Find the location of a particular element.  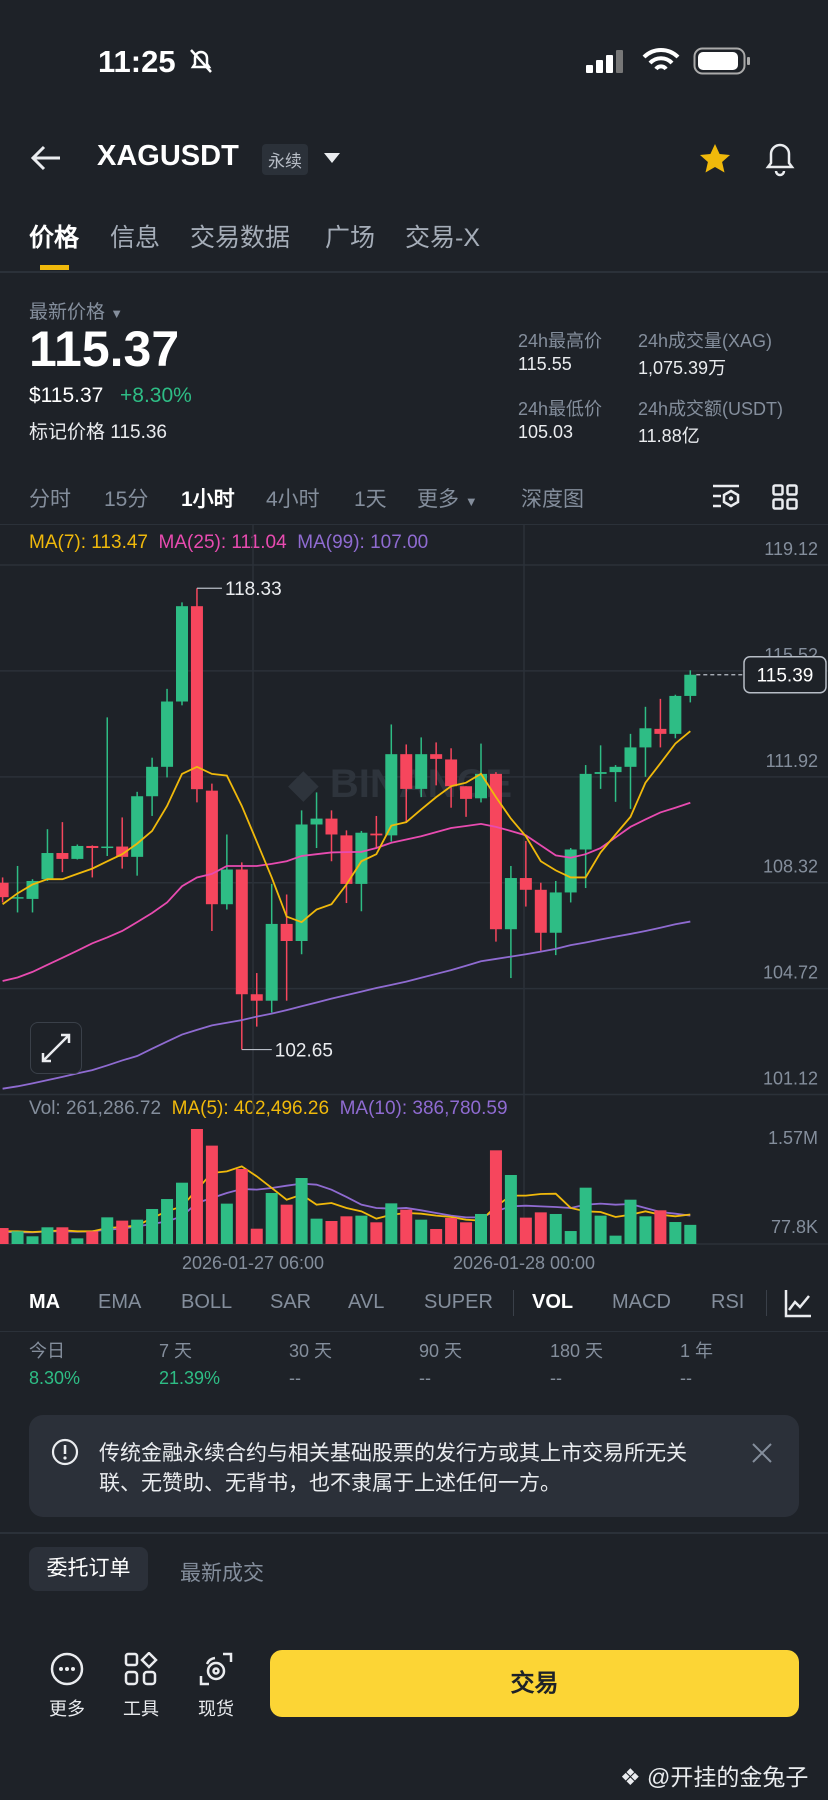

period-label: 1 年 is located at coordinates (697, 1351).